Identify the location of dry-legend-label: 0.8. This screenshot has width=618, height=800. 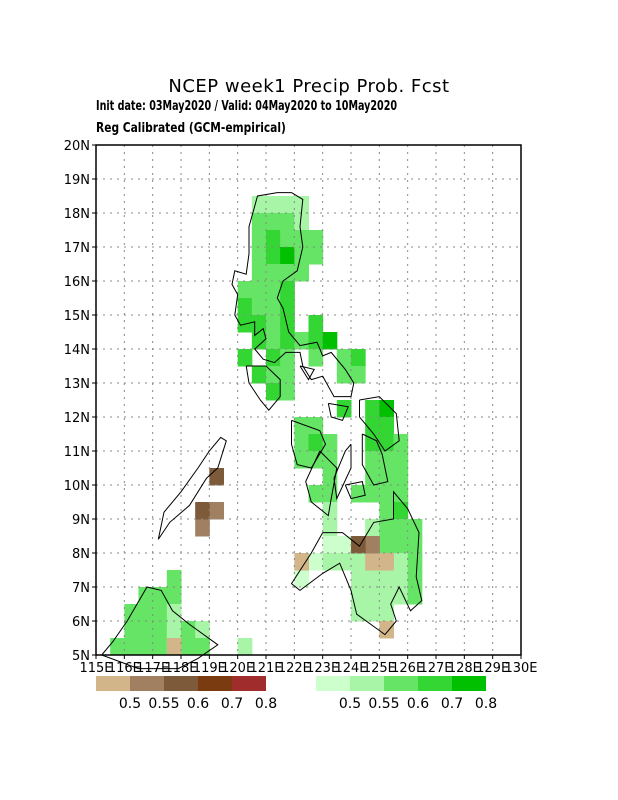
(266, 704).